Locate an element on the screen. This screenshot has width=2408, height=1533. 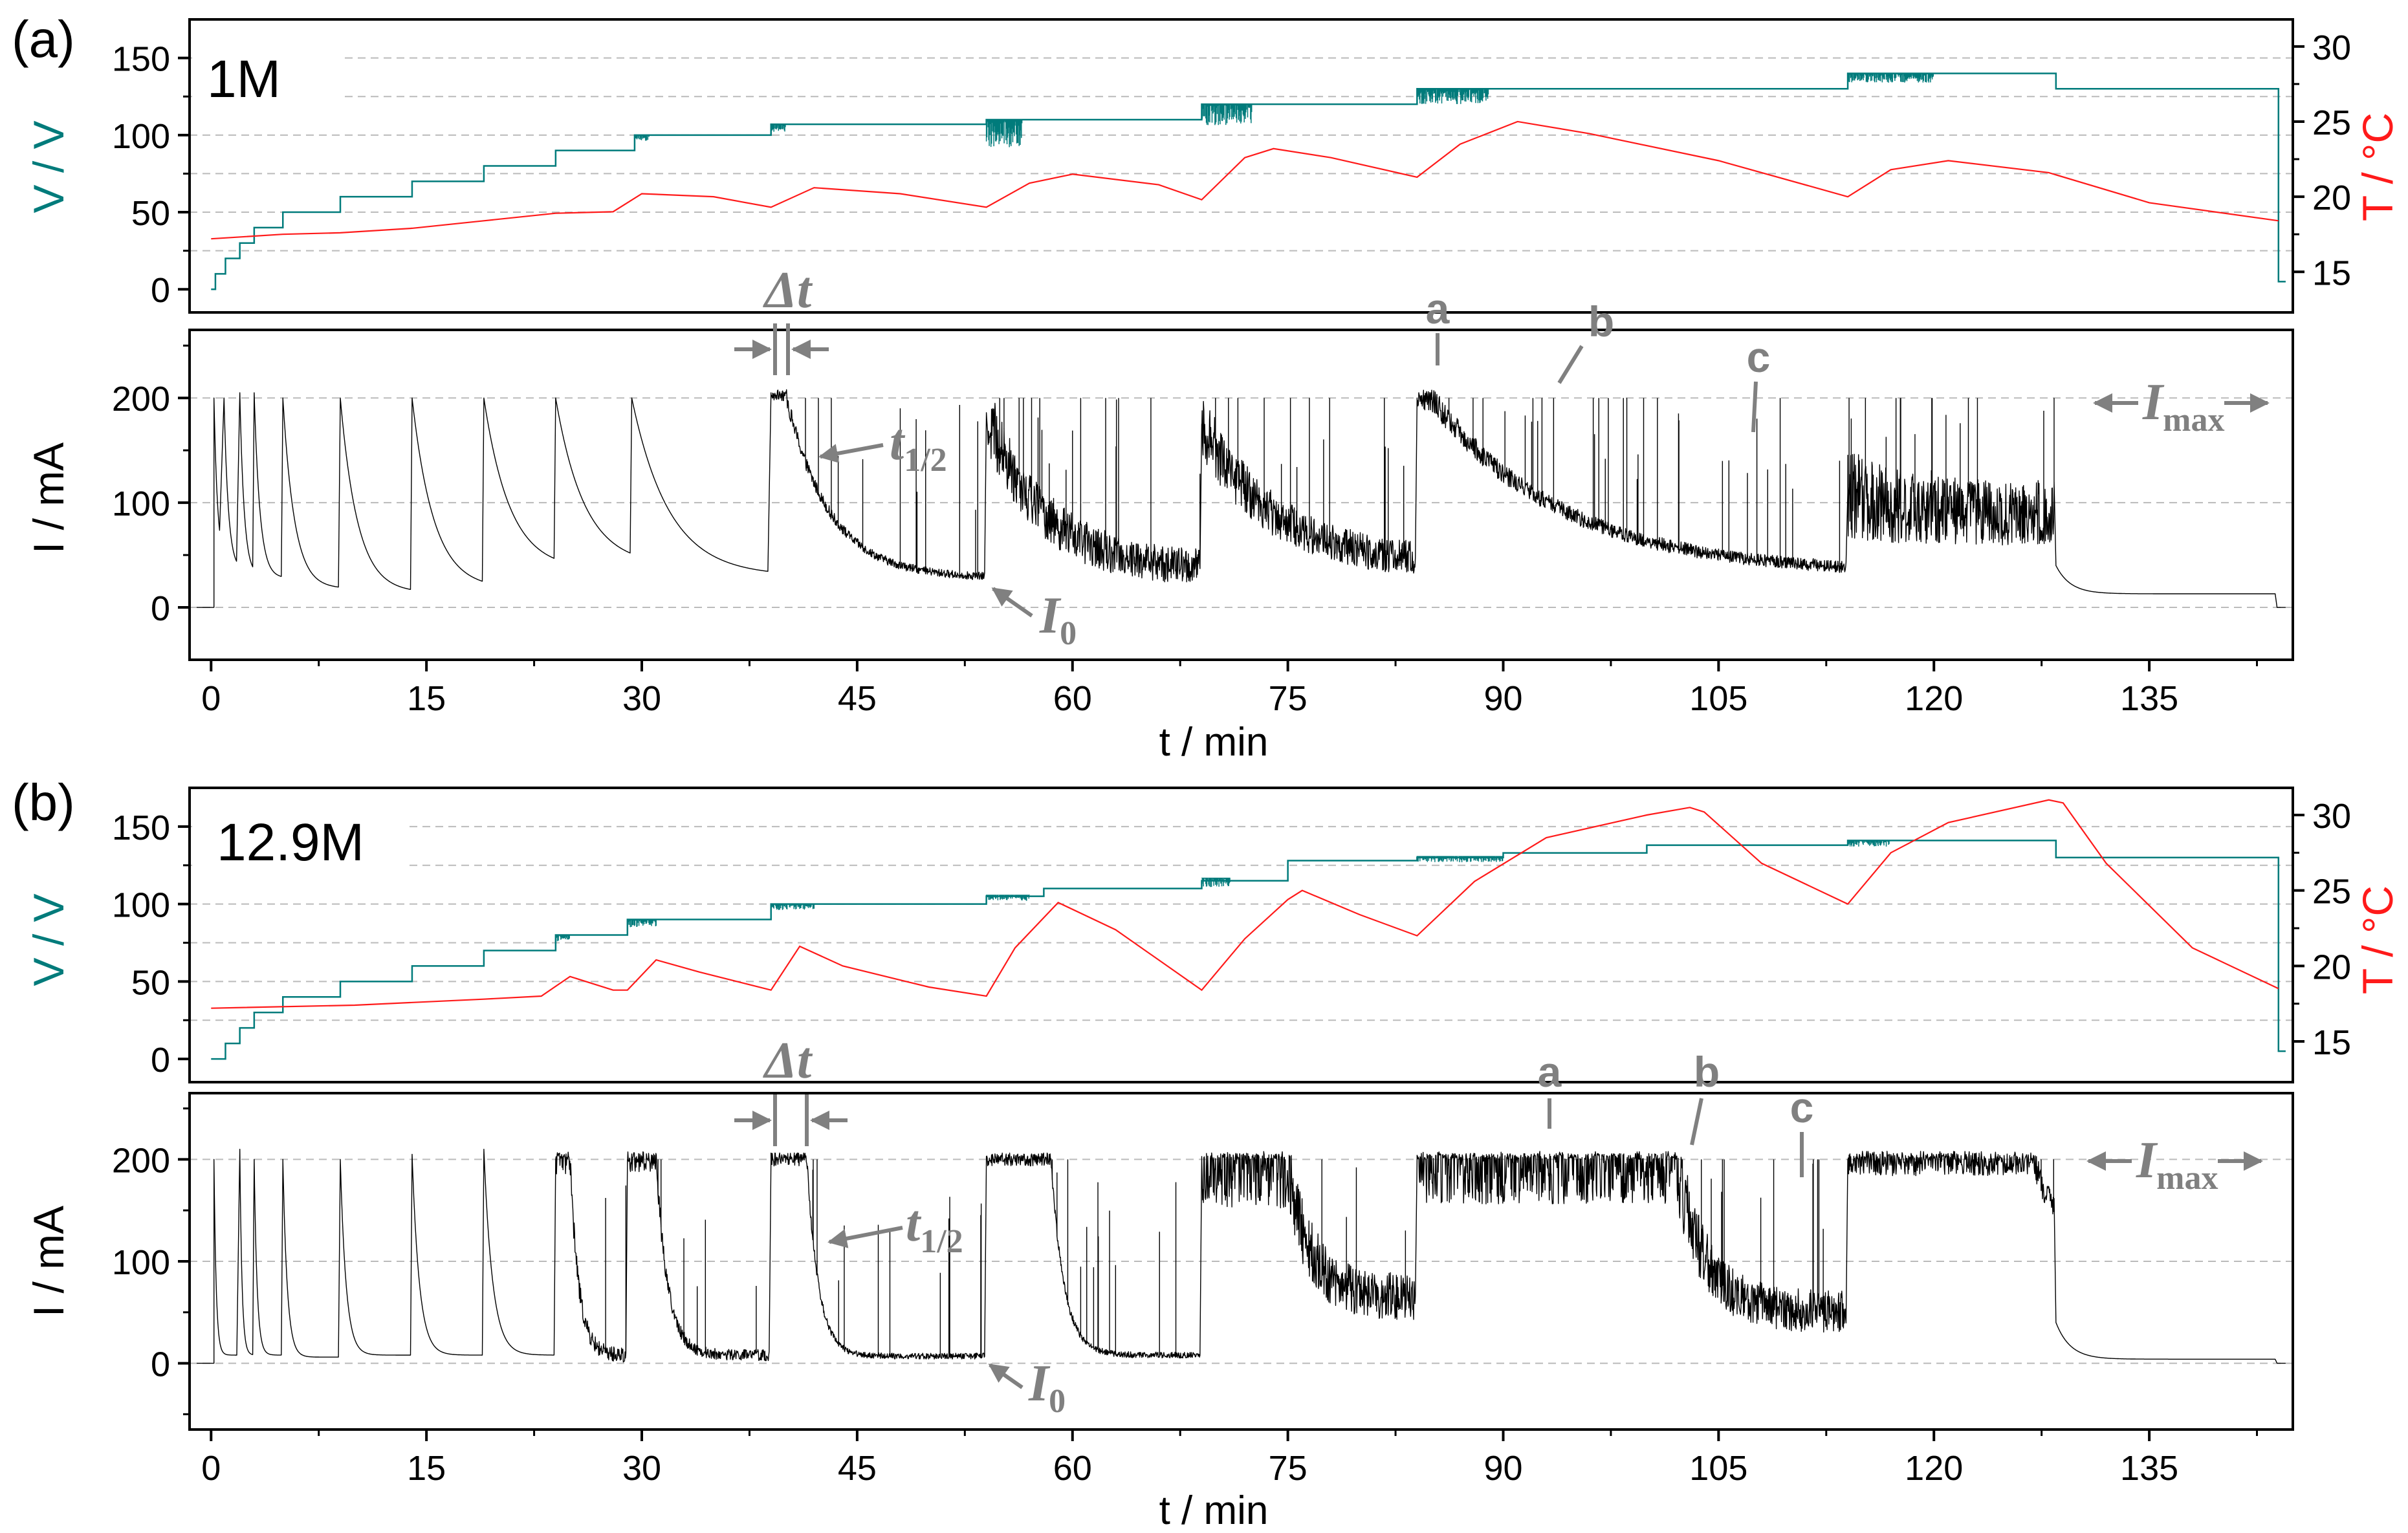
panel-a-voltage-axis-label-text: V / V is located at coordinates (49, 166).